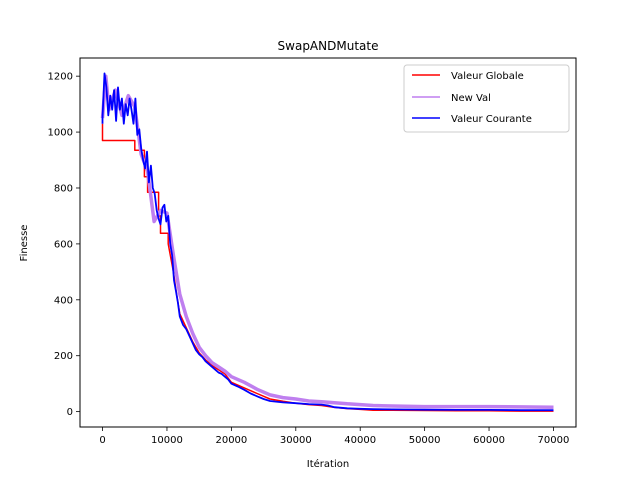  I want to click on y-tick-label: 200, so click(63, 356).